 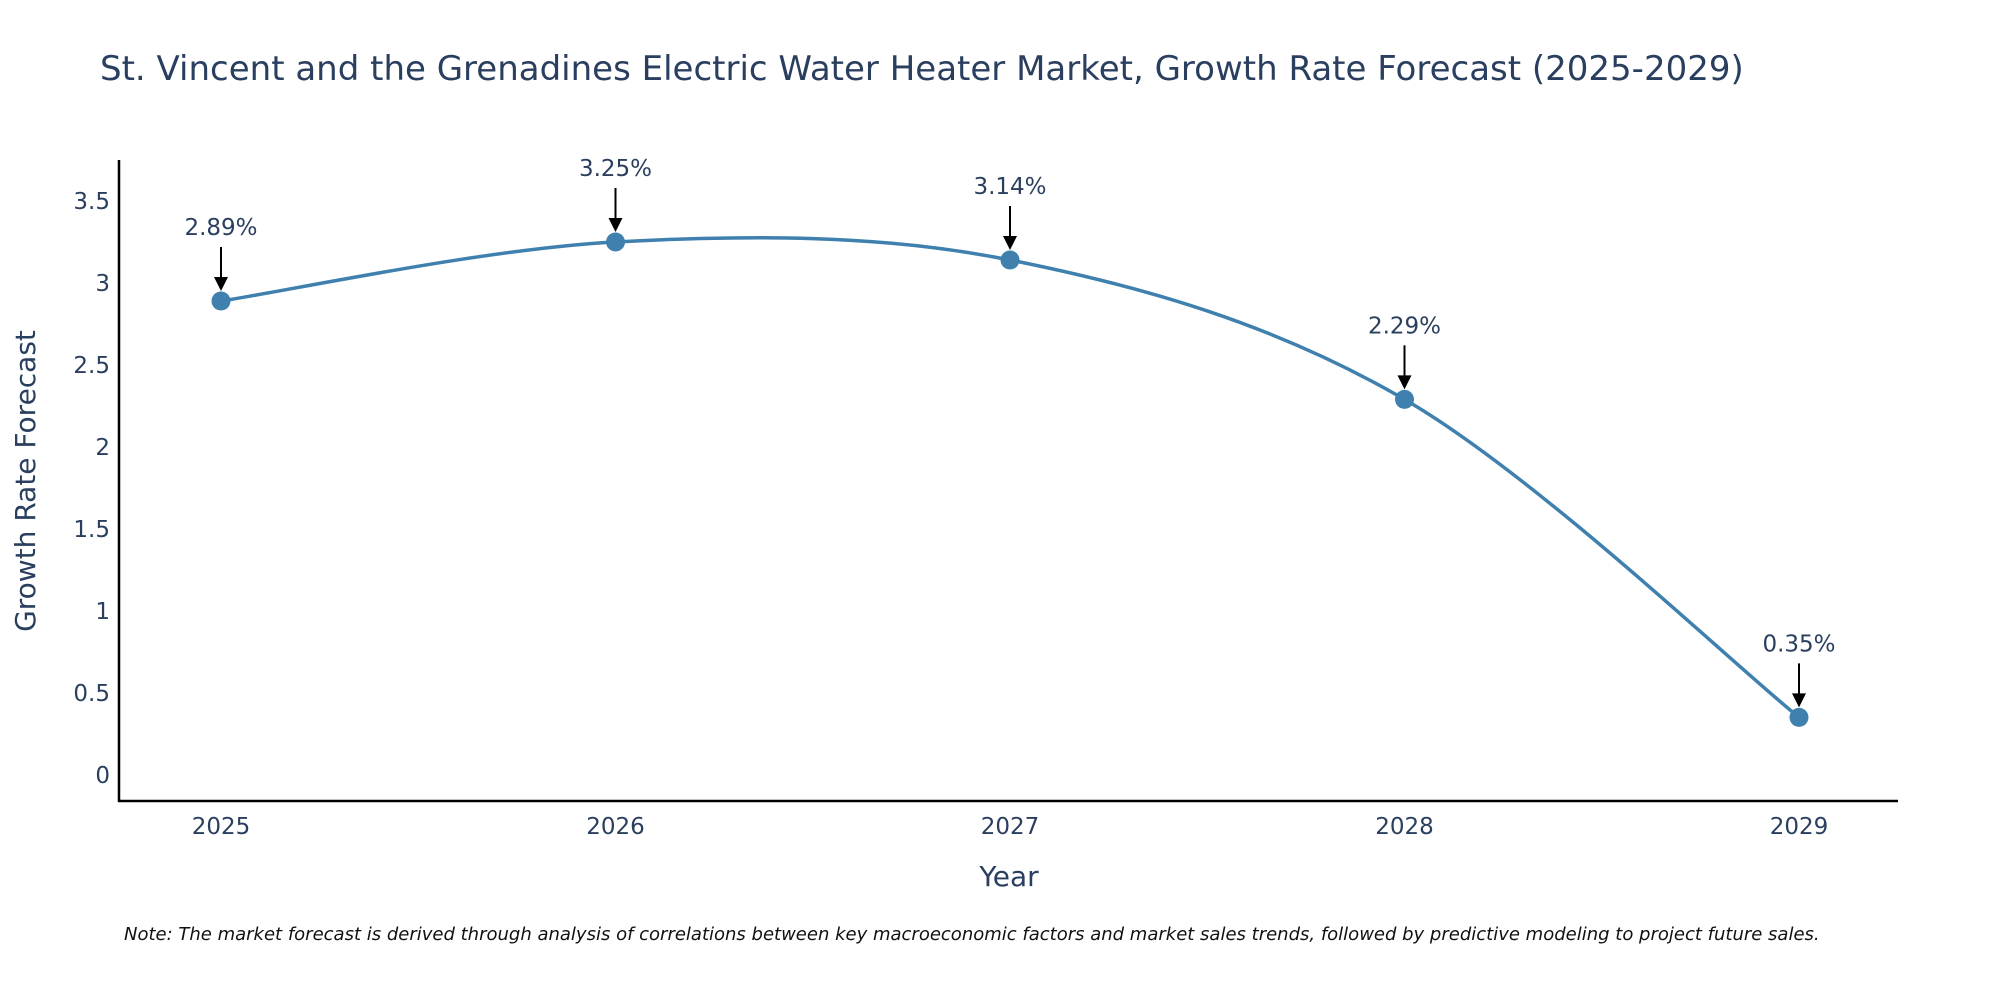 What do you see at coordinates (1008, 876) in the screenshot?
I see `x-axis-title: Year` at bounding box center [1008, 876].